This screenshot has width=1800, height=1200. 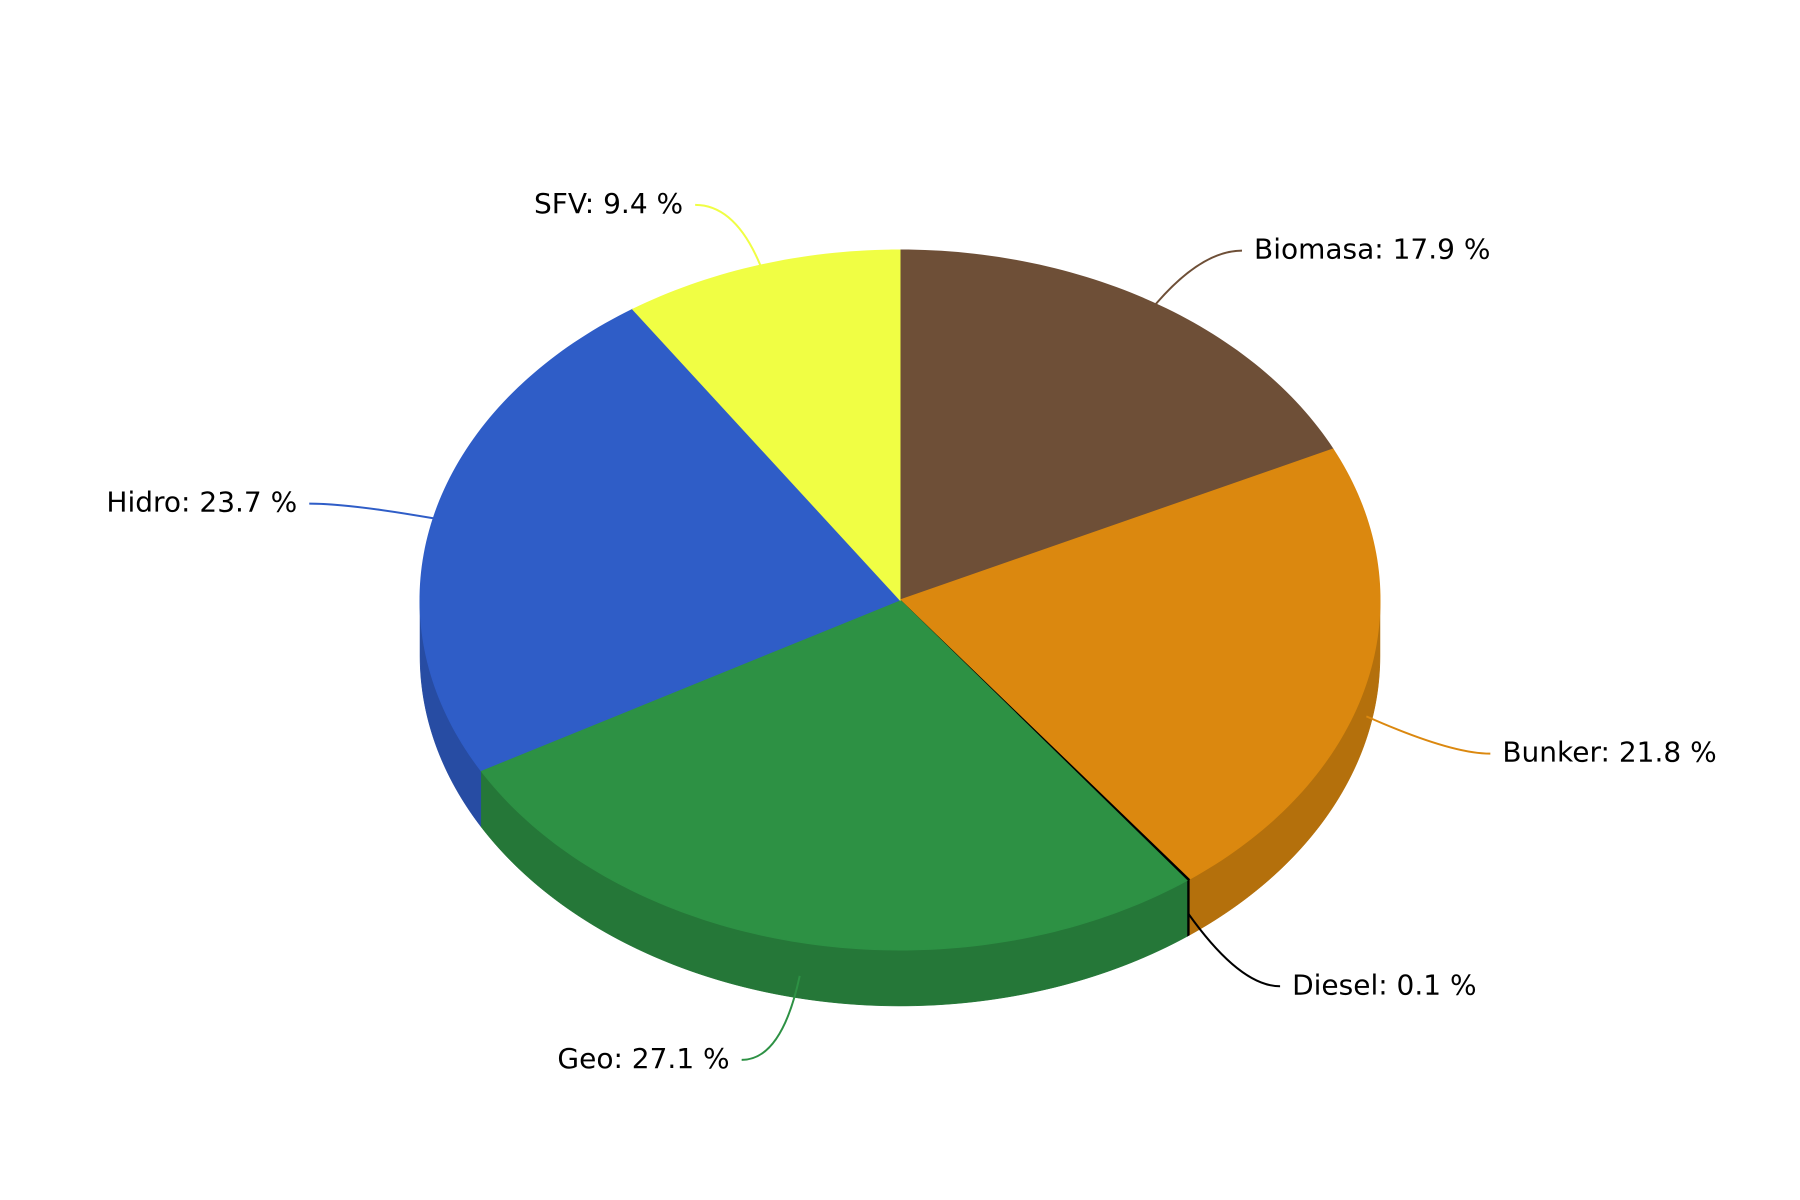 What do you see at coordinates (608, 203) in the screenshot?
I see `data-label: SFV: 9.4 %` at bounding box center [608, 203].